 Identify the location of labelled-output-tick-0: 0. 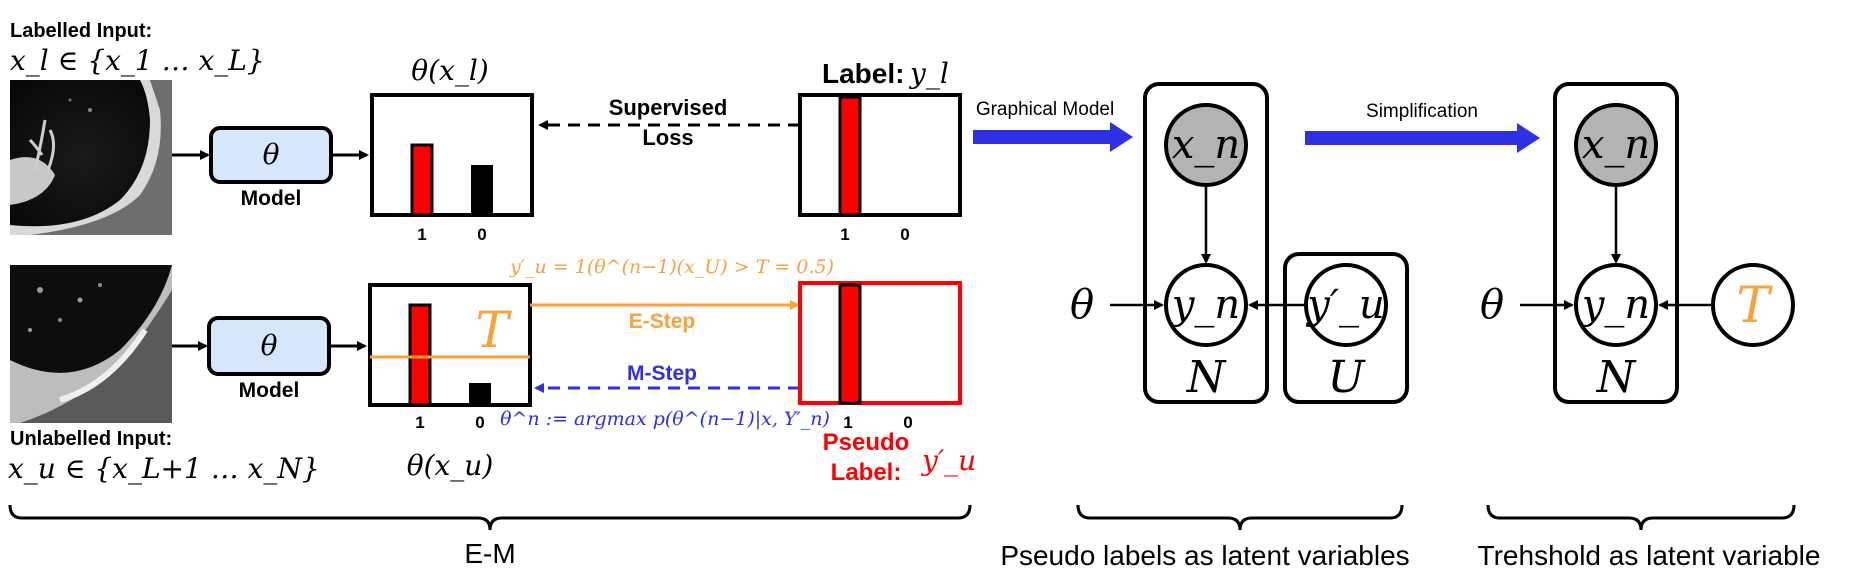
(481, 234).